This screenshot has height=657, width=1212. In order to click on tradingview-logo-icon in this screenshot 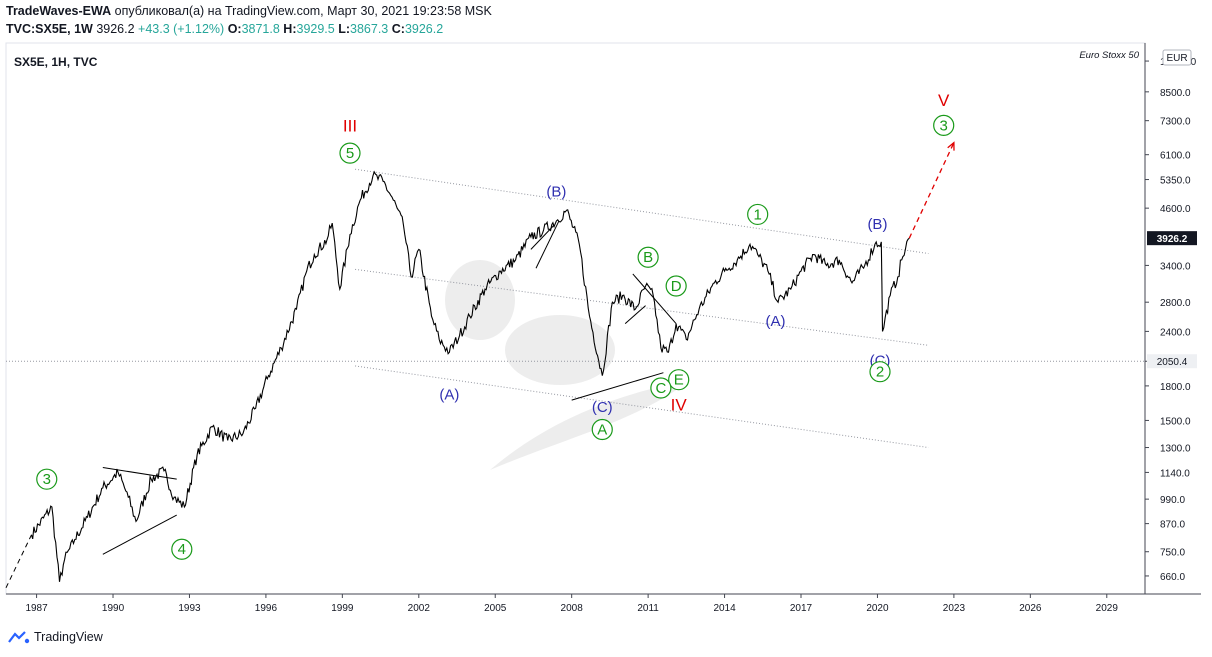, I will do `click(19, 637)`.